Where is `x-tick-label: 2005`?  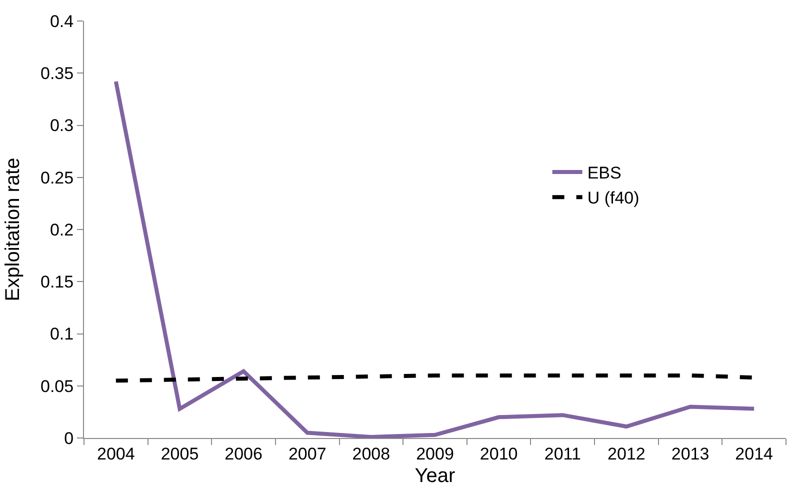 x-tick-label: 2005 is located at coordinates (179, 454).